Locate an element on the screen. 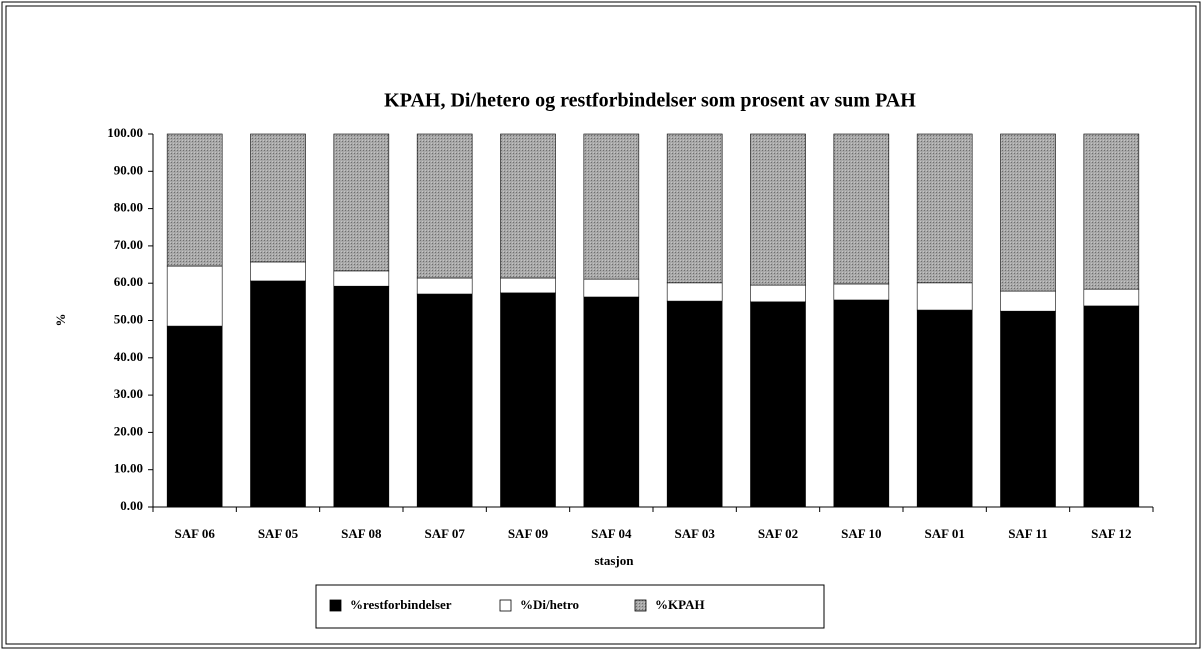  x-tick-label: SAF 04 is located at coordinates (611, 533).